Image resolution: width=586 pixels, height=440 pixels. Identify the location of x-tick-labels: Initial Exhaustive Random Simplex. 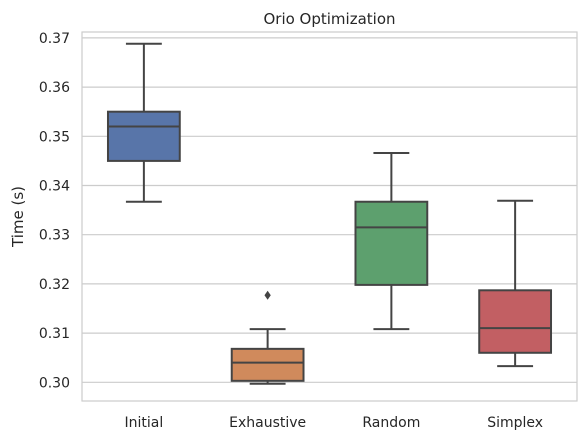
(334, 423).